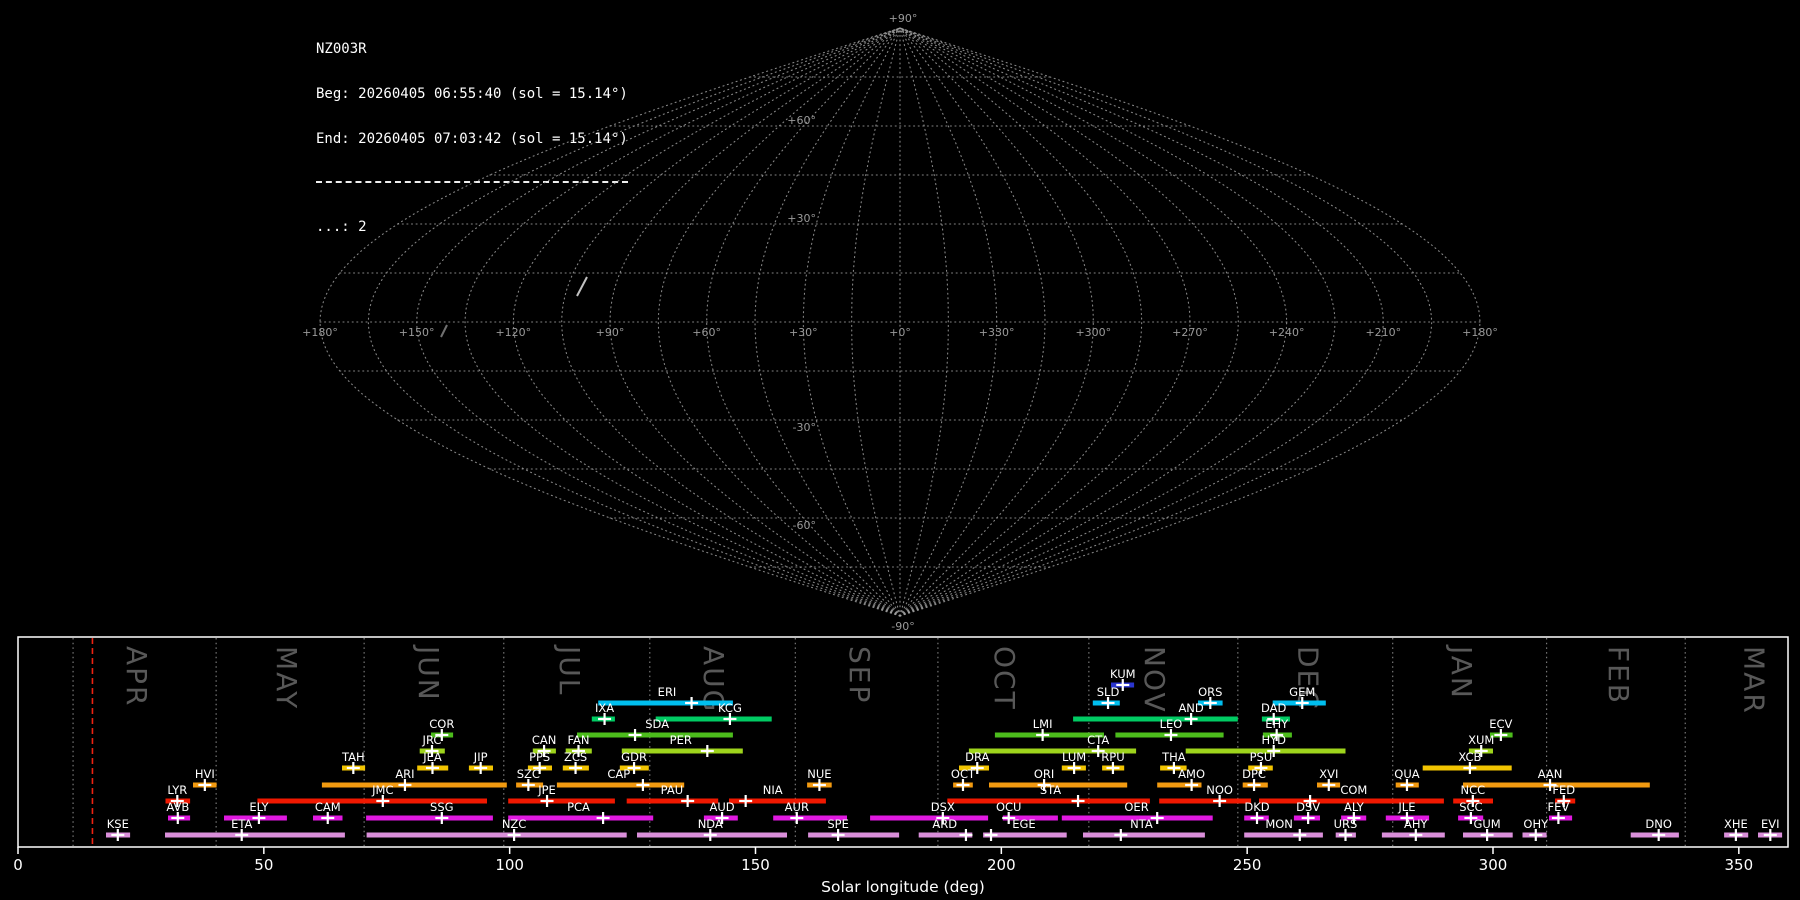 Image resolution: width=1800 pixels, height=900 pixels. I want to click on shower-NDA: NDA, so click(712, 829).